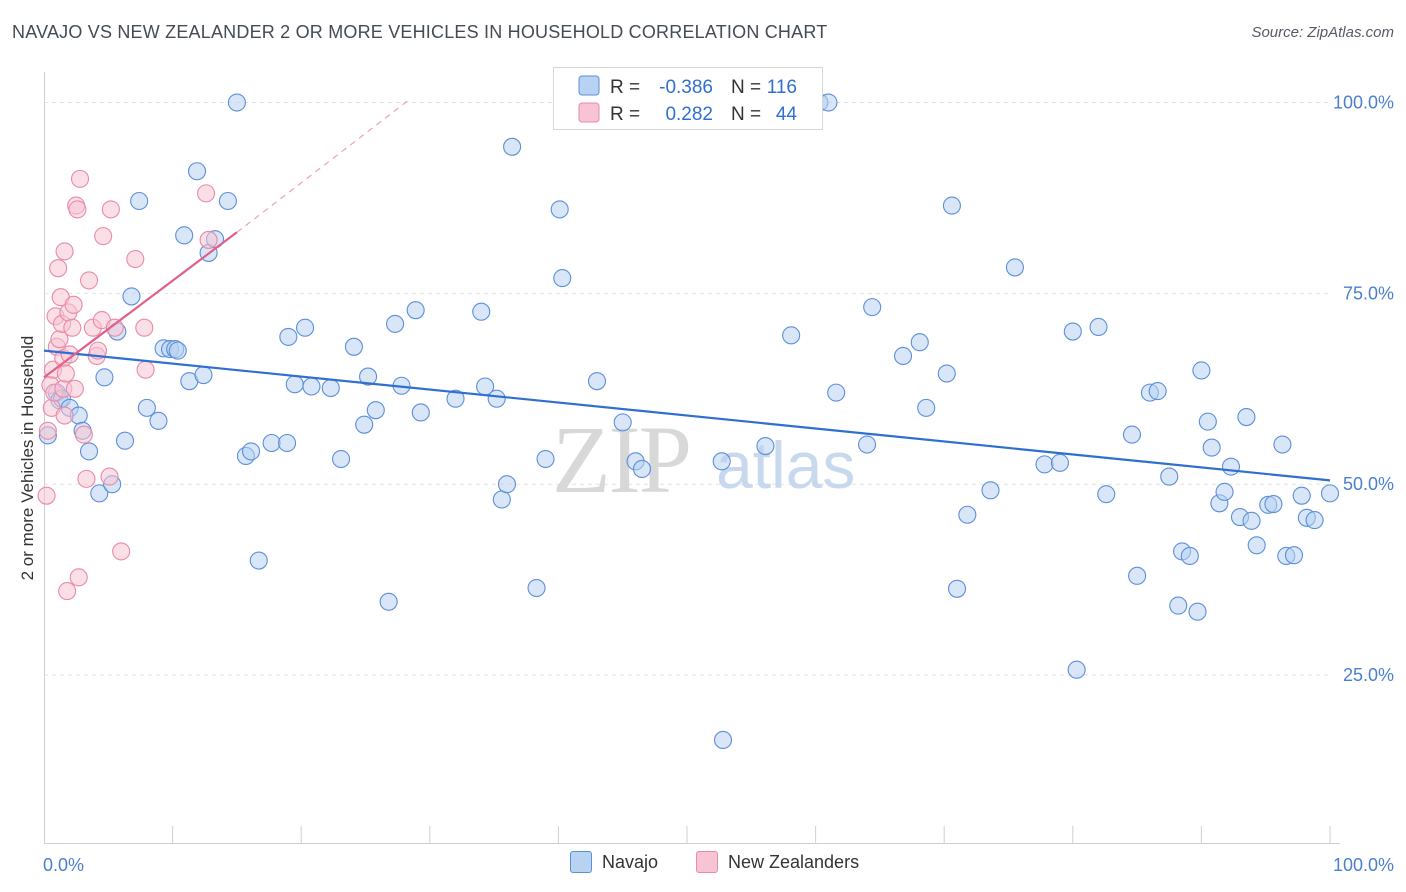 This screenshot has width=1406, height=892. I want to click on legend-r-label-nz: R =, so click(625, 114).